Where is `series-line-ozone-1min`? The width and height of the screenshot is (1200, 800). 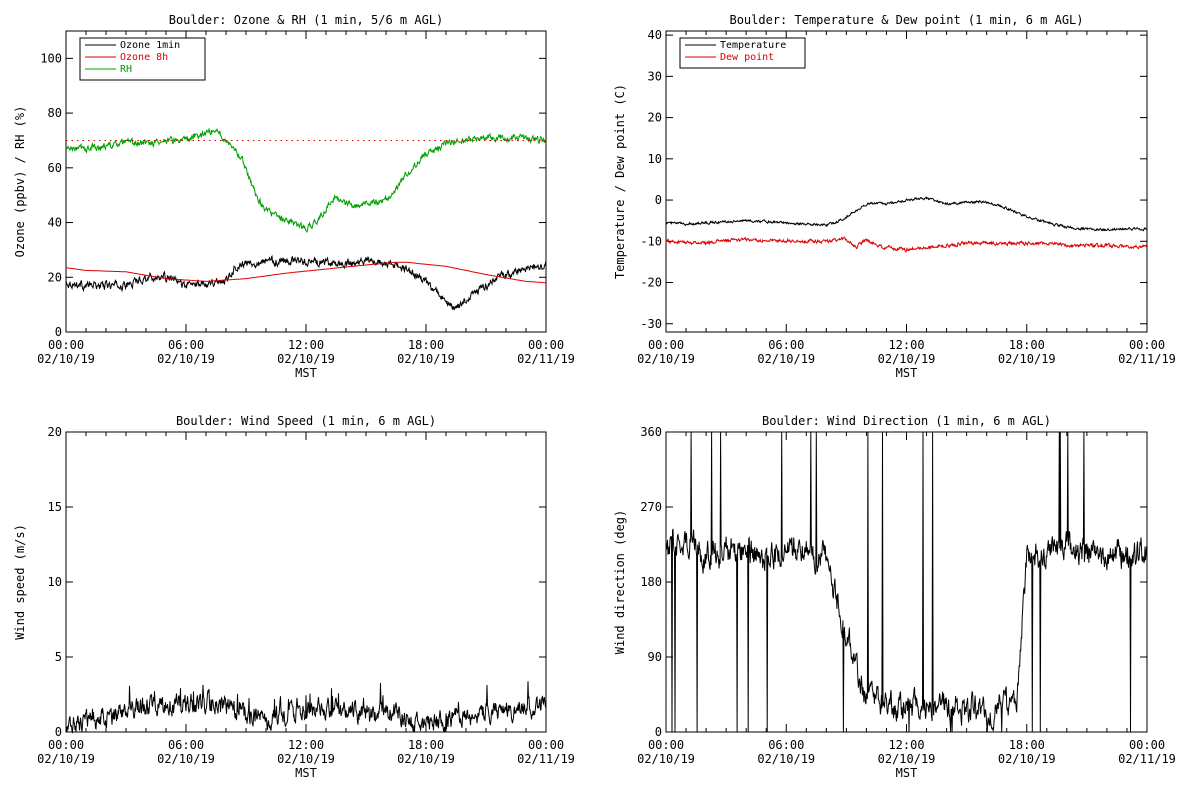
series-line-ozone-1min is located at coordinates (306, 282).